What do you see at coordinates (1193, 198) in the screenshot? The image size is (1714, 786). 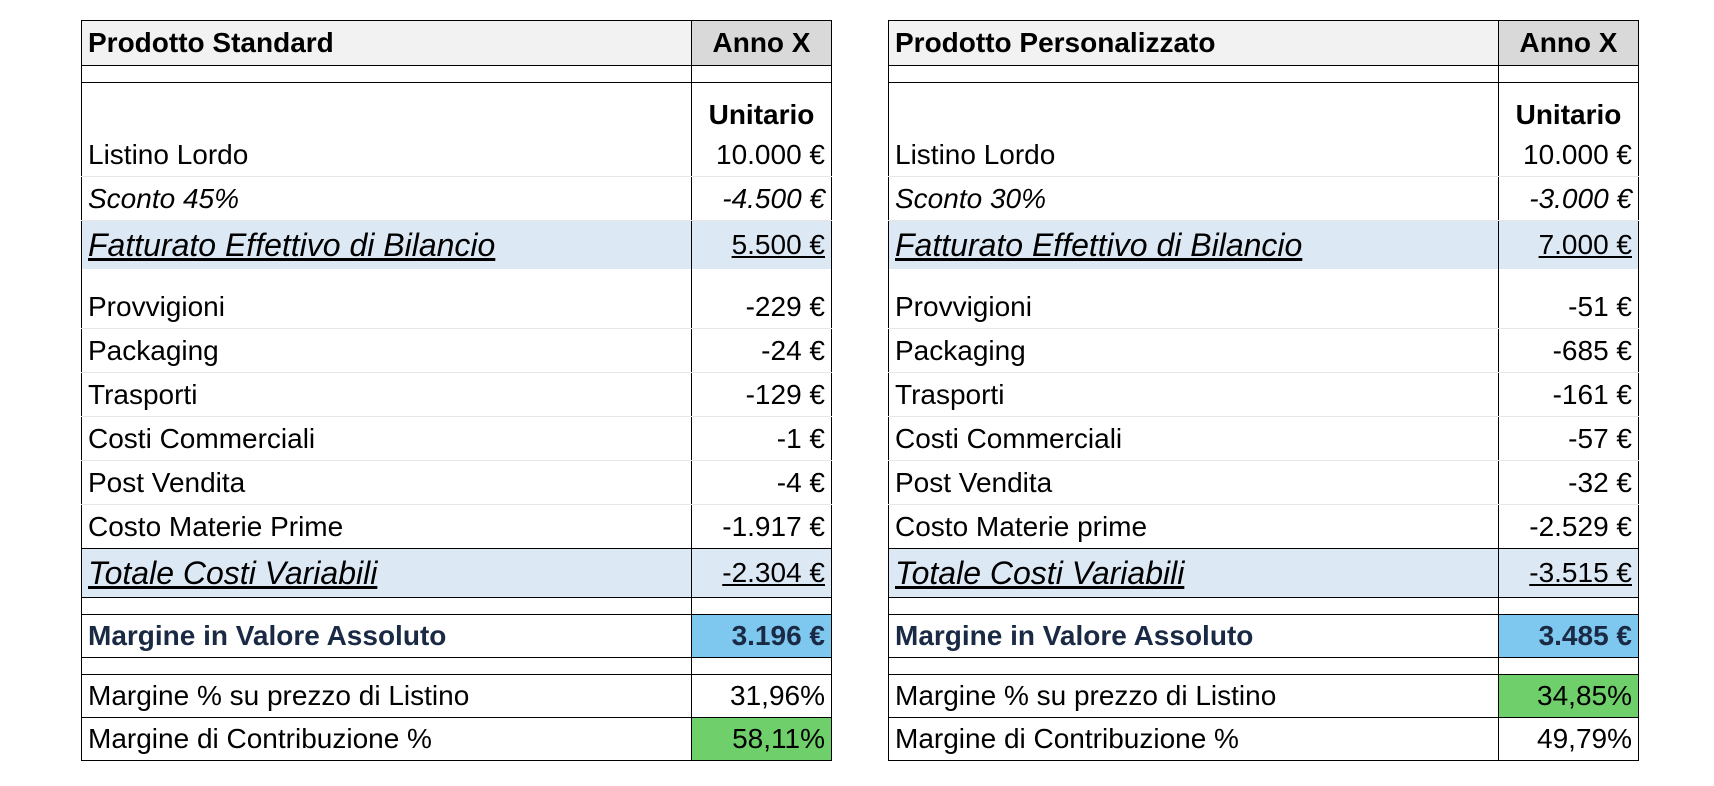 I see `row-label: Sconto 30%` at bounding box center [1193, 198].